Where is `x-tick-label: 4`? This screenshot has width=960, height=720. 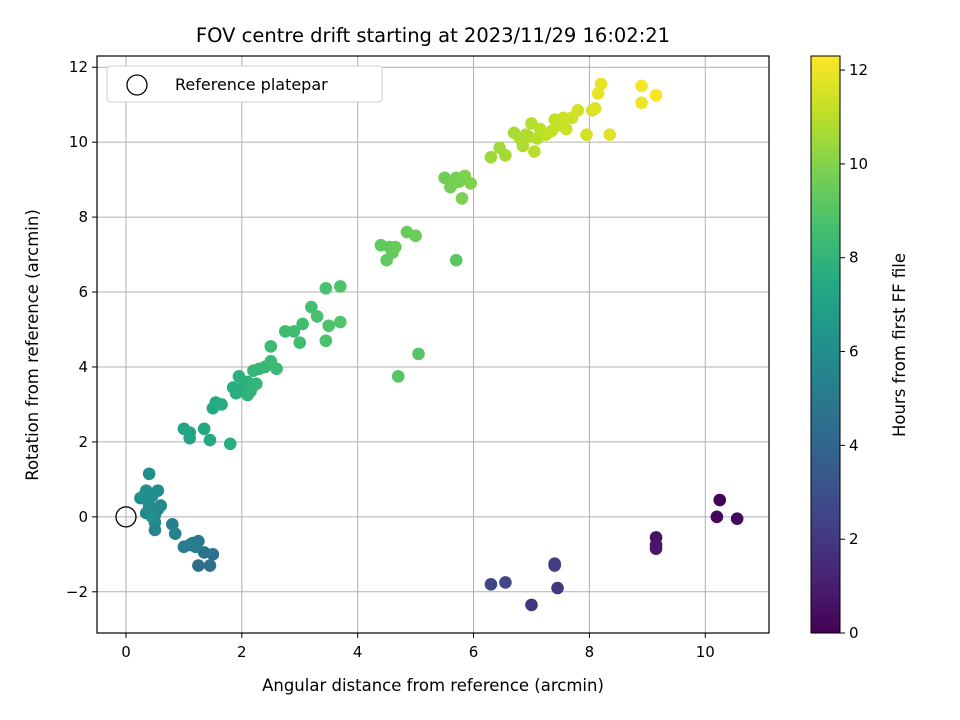 x-tick-label: 4 is located at coordinates (358, 652).